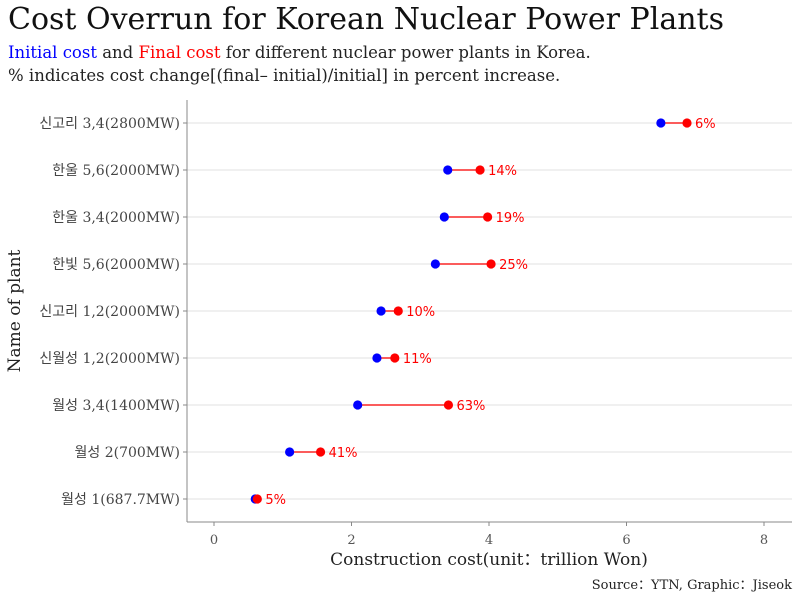 The width and height of the screenshot is (800, 600). What do you see at coordinates (513, 265) in the screenshot?
I see `percent-change-label: 25%` at bounding box center [513, 265].